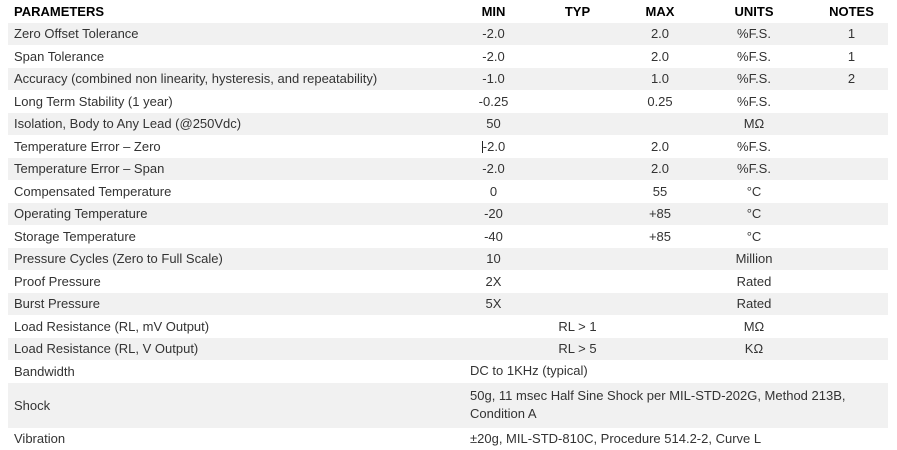  I want to click on param-cell: Vibration, so click(40, 439).